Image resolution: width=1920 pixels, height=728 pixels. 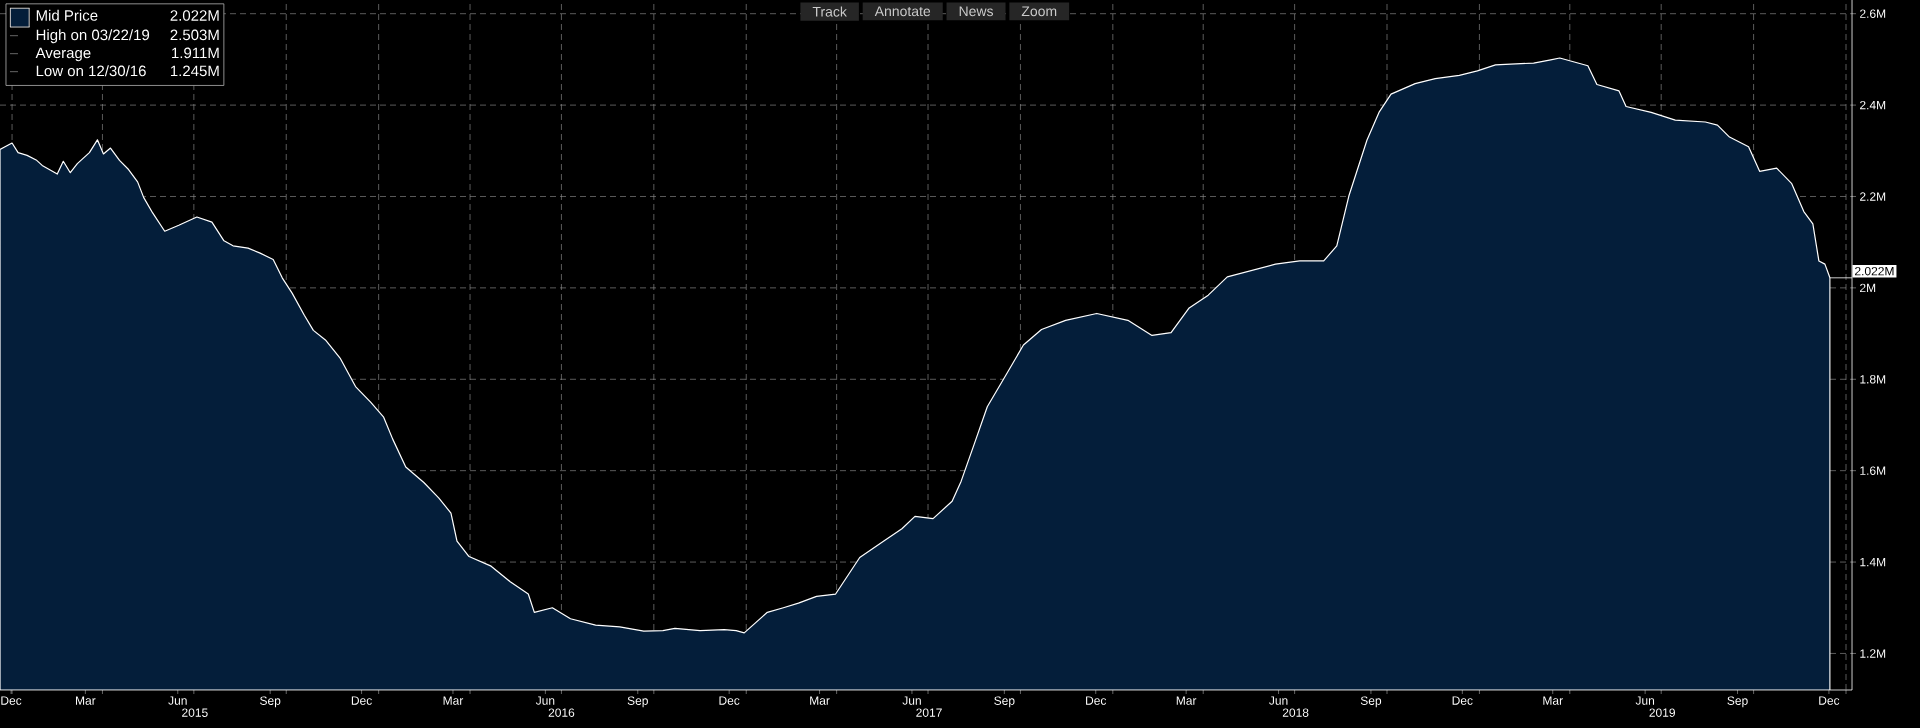 I want to click on annotation: Average, so click(x=63, y=54).